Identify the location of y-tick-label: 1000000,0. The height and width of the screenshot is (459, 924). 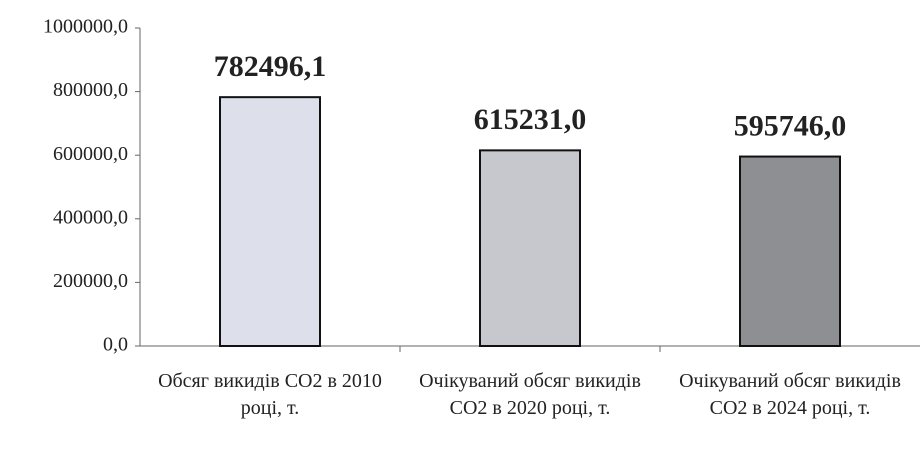
(85, 27).